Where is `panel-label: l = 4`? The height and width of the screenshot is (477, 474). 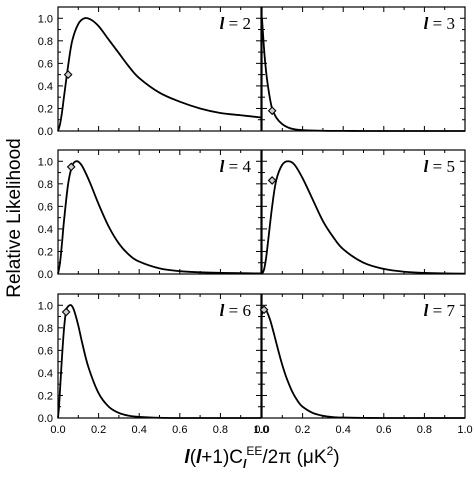 panel-label: l = 4 is located at coordinates (236, 166).